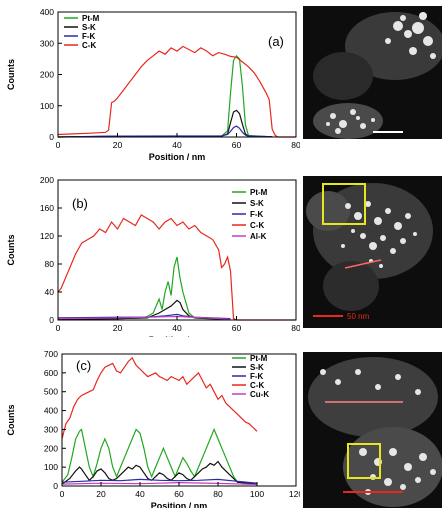  I want to click on y-tick-label: 600, so click(51, 373).